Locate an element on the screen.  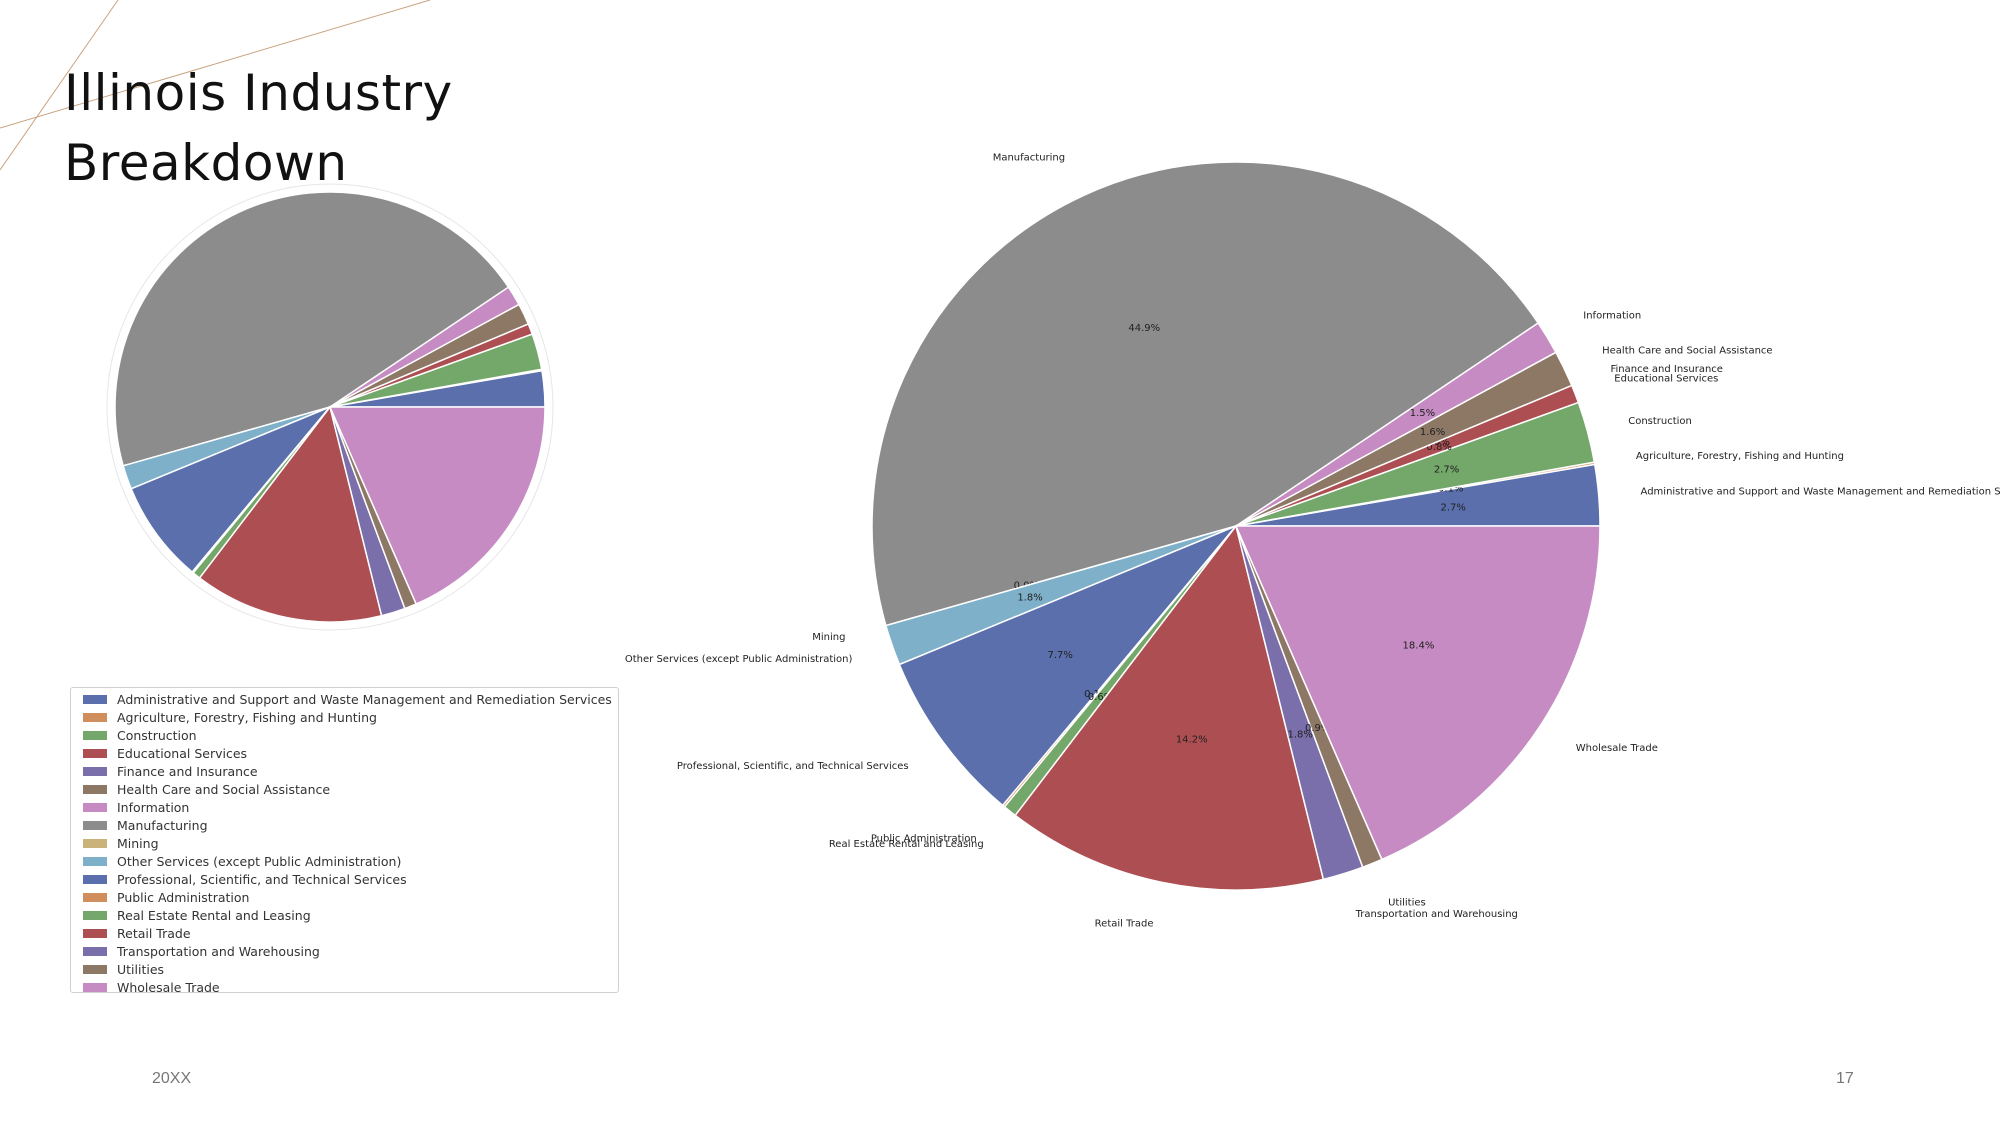
slice-label-information: Information is located at coordinates (1612, 316).